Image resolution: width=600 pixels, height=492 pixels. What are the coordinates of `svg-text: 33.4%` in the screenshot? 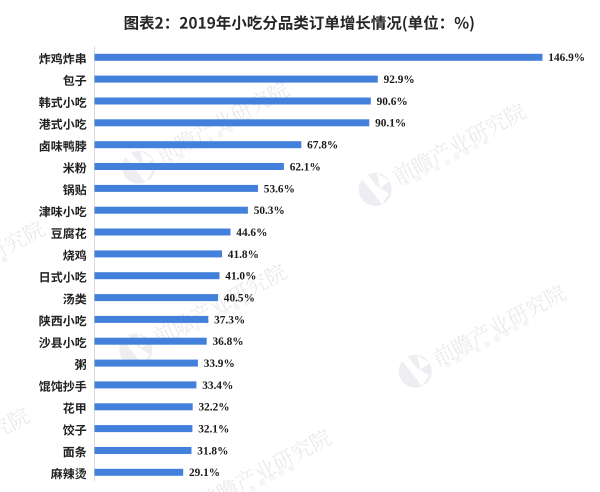 It's located at (217, 386).